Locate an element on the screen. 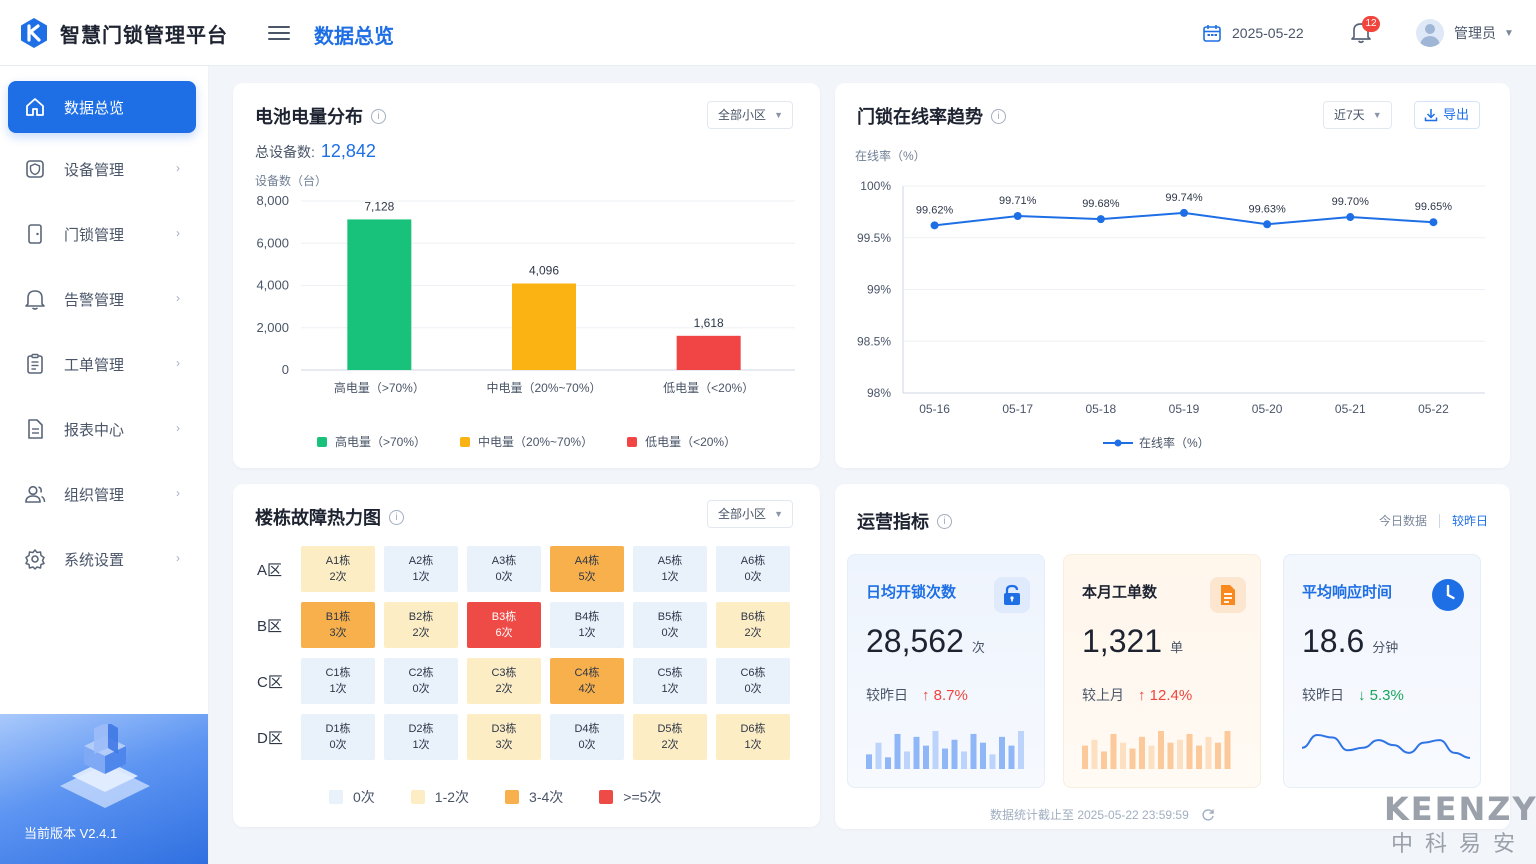 This screenshot has height=864, width=1536. heatmap-cell: D1栋 0次 is located at coordinates (338, 737).